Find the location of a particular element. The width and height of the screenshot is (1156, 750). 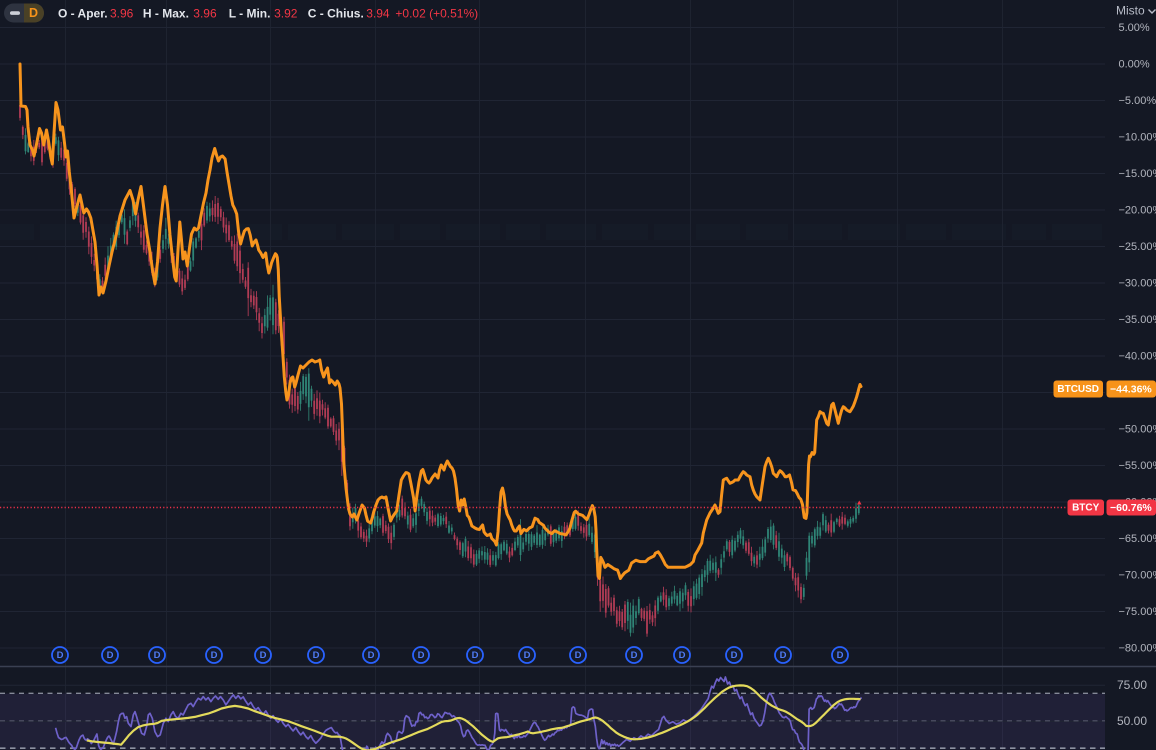

svg-text: −65.00% is located at coordinates (1137, 539).